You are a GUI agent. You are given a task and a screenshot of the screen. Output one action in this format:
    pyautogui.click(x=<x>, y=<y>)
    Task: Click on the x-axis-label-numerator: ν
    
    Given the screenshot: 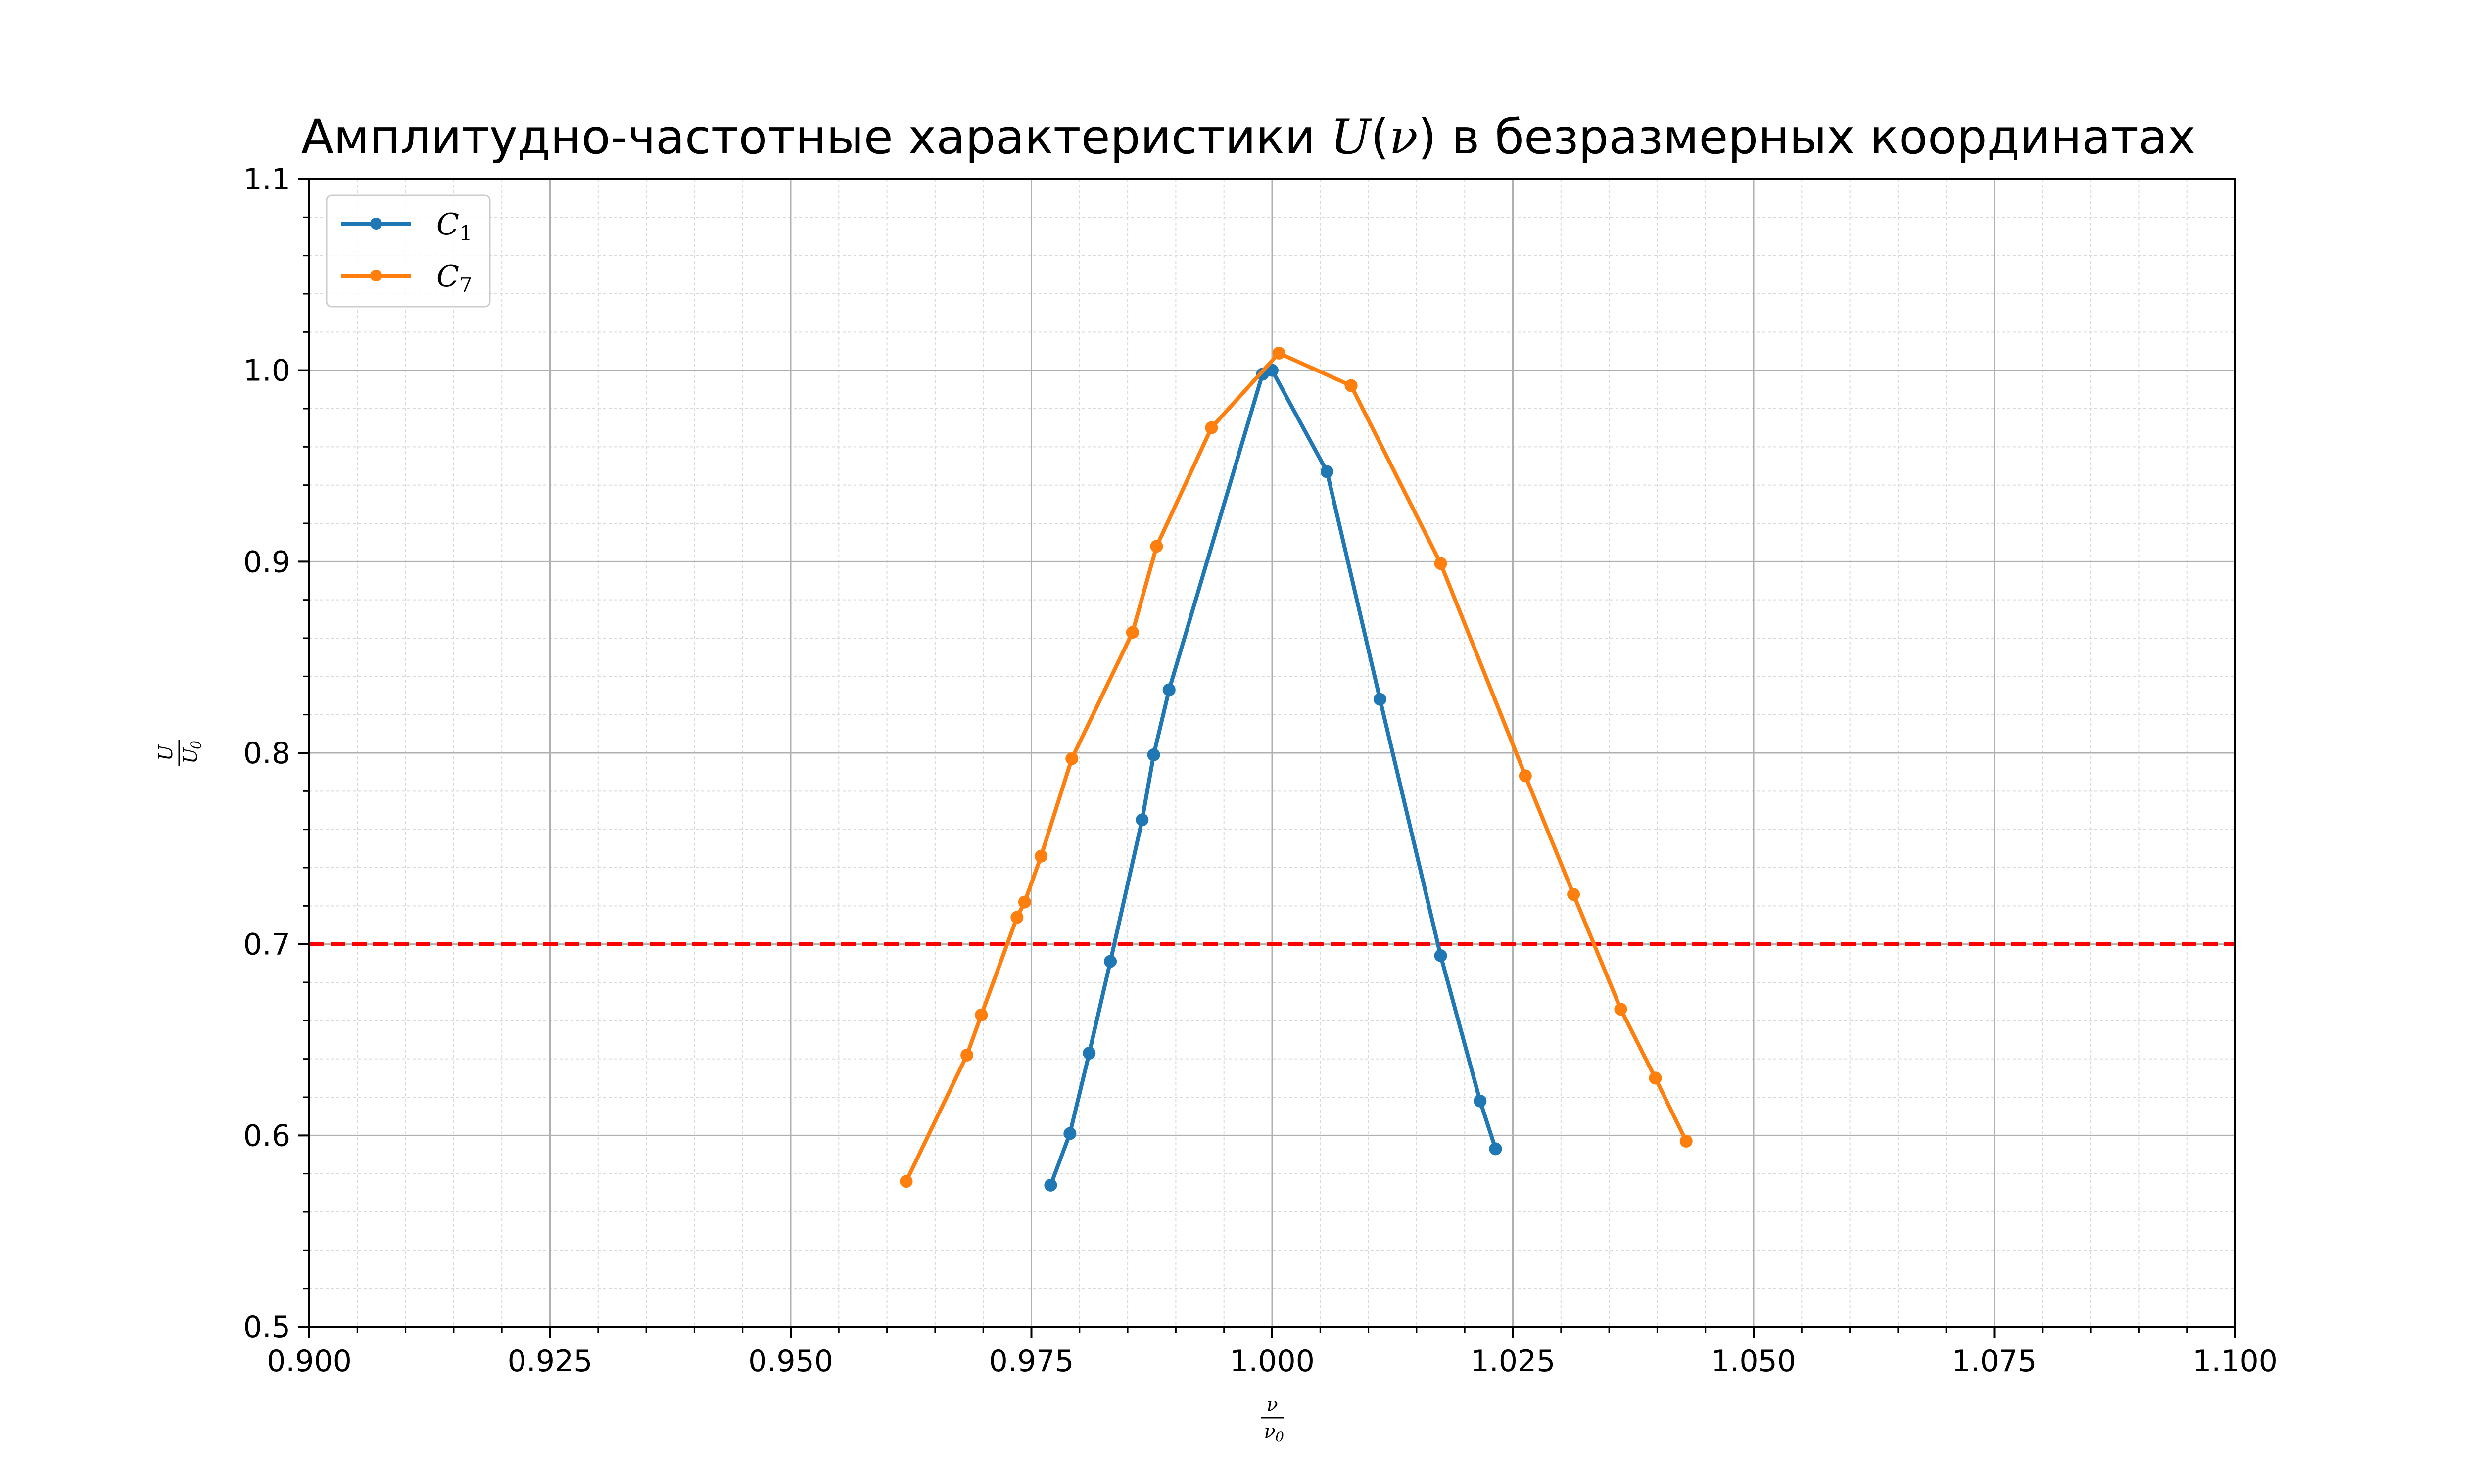 What is the action you would take?
    pyautogui.click(x=1272, y=1405)
    